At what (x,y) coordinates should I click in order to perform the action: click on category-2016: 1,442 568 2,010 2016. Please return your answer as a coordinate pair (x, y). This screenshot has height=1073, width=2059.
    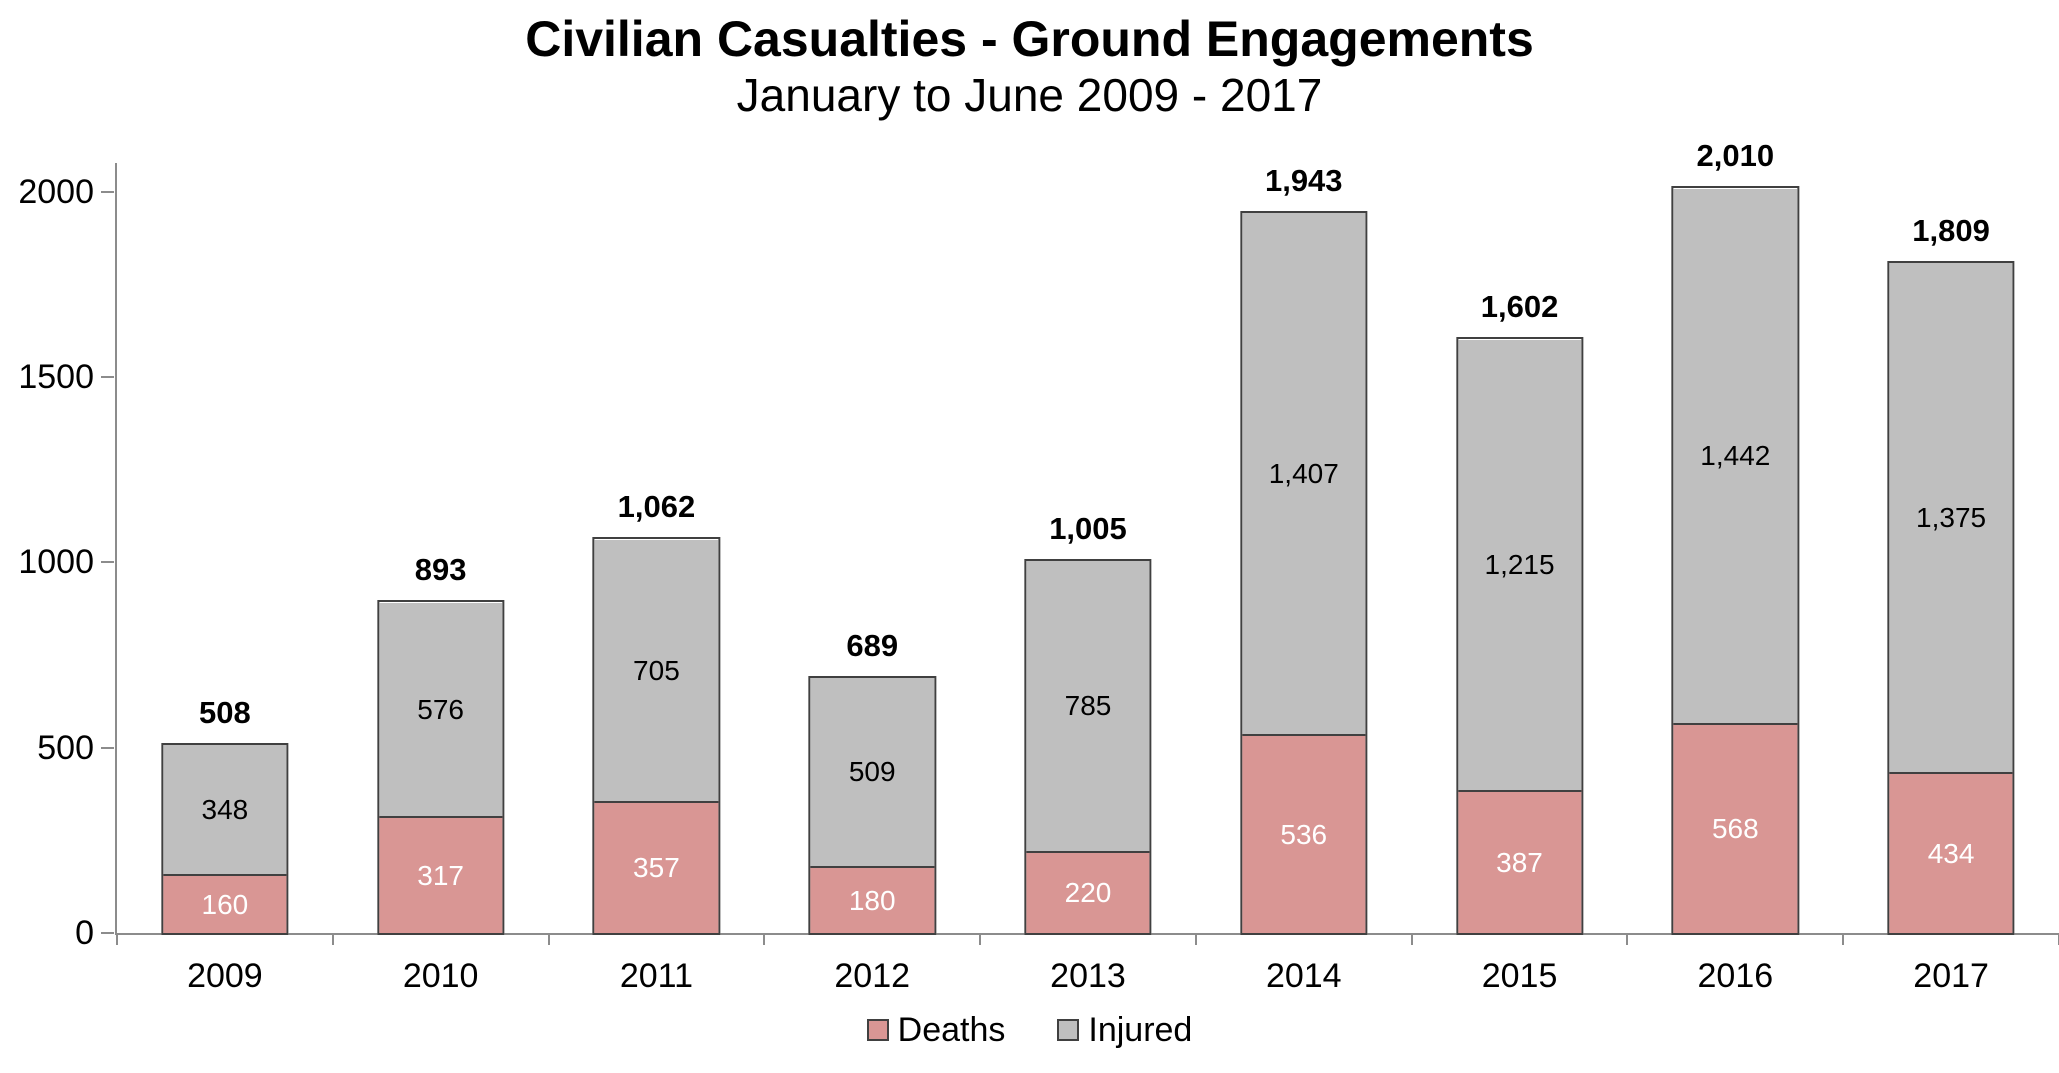
    Looking at the image, I should click on (1735, 566).